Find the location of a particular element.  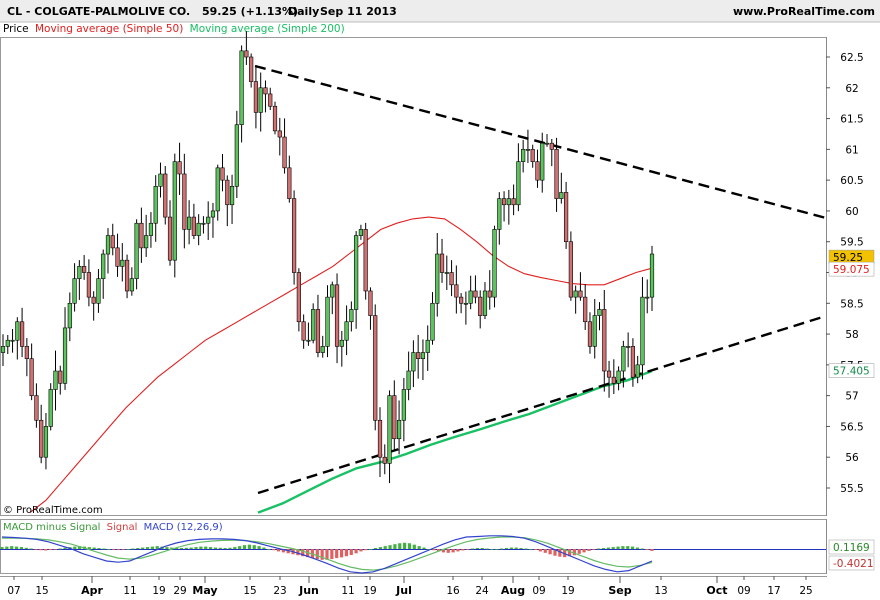

macd-legend: MACD minus Signal Signal MACD (12,26,9) is located at coordinates (113, 527).